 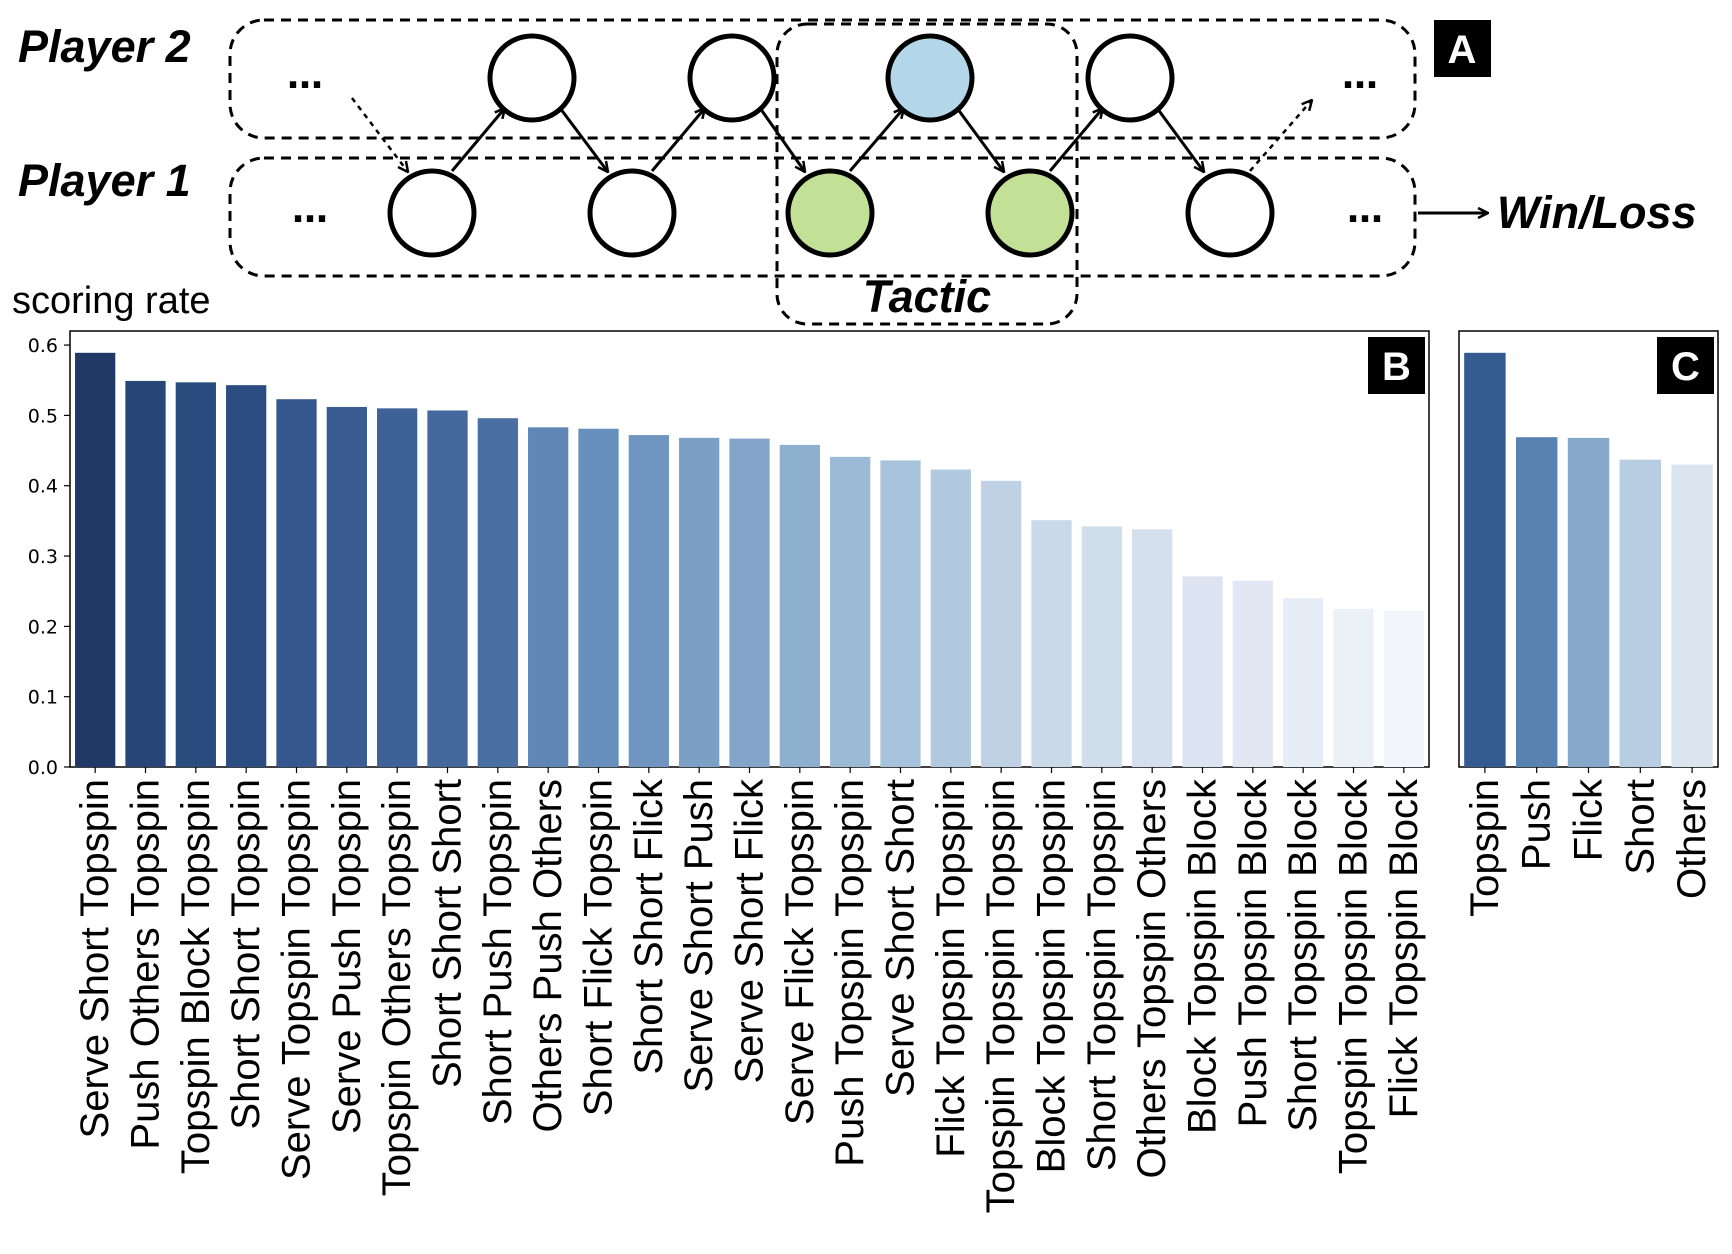 What do you see at coordinates (246, 954) in the screenshot?
I see `x-tick-label: Short Short Topspin` at bounding box center [246, 954].